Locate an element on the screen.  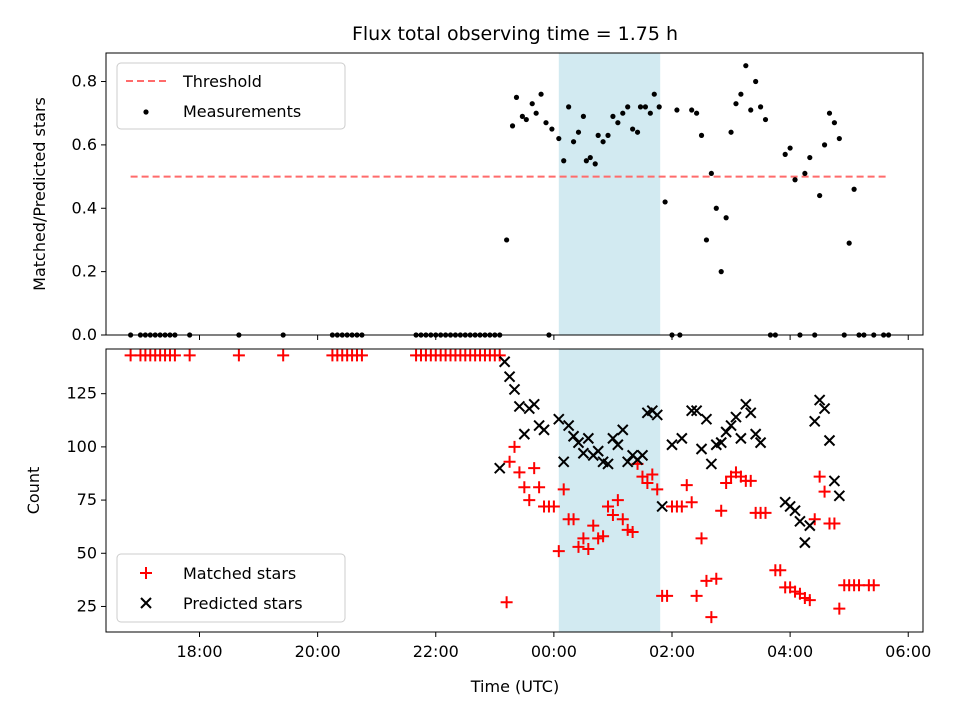
x-tick-label: 06:00 is located at coordinates (908, 651).